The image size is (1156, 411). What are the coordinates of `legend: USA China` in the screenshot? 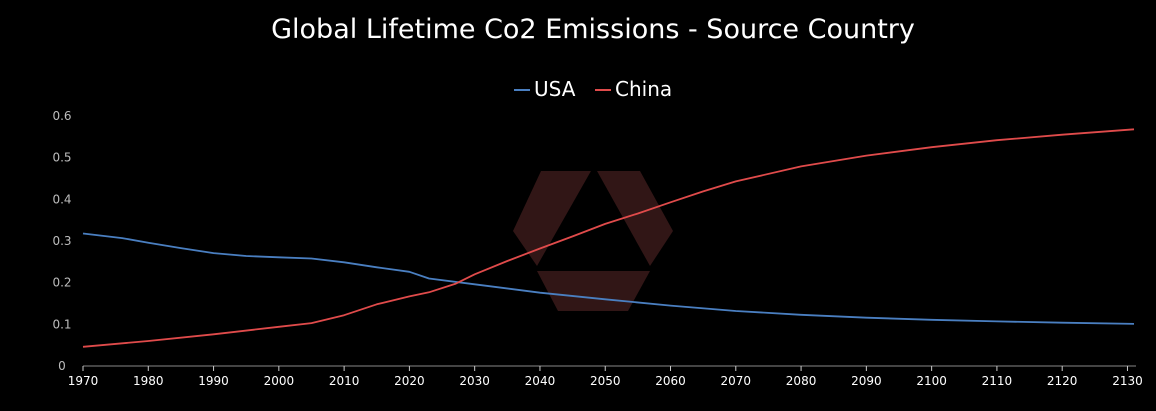 It's located at (593, 89).